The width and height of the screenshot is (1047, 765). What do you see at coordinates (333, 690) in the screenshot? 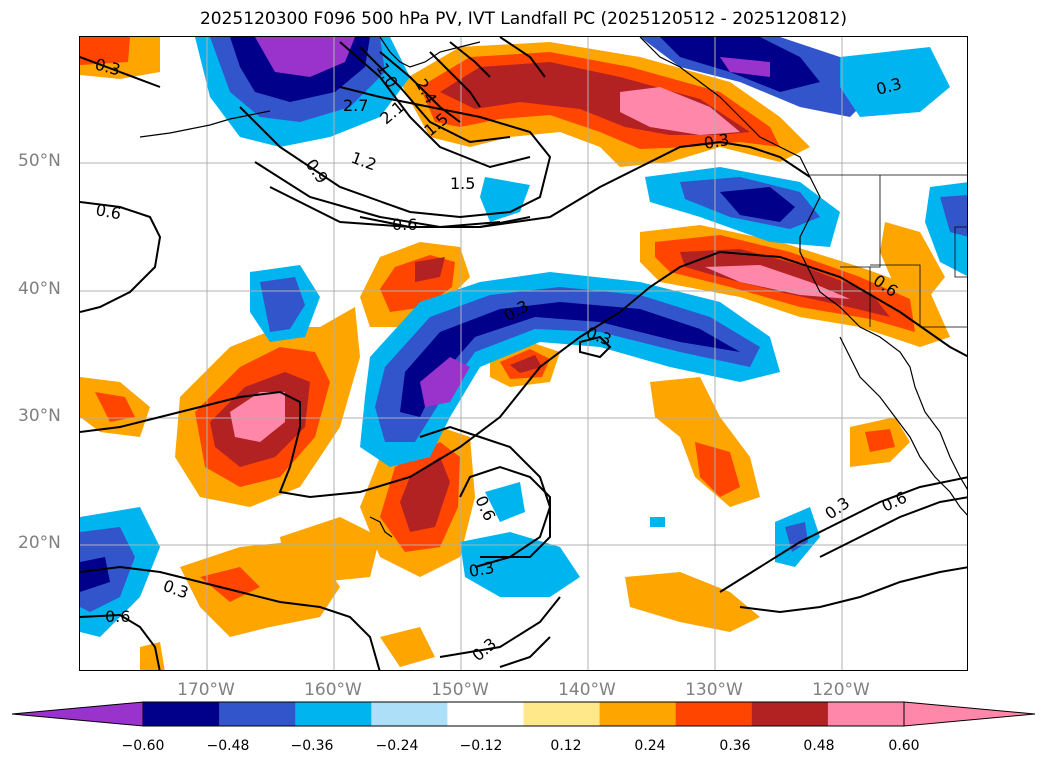
I see `lon-tick-label: 160°W` at bounding box center [333, 690].